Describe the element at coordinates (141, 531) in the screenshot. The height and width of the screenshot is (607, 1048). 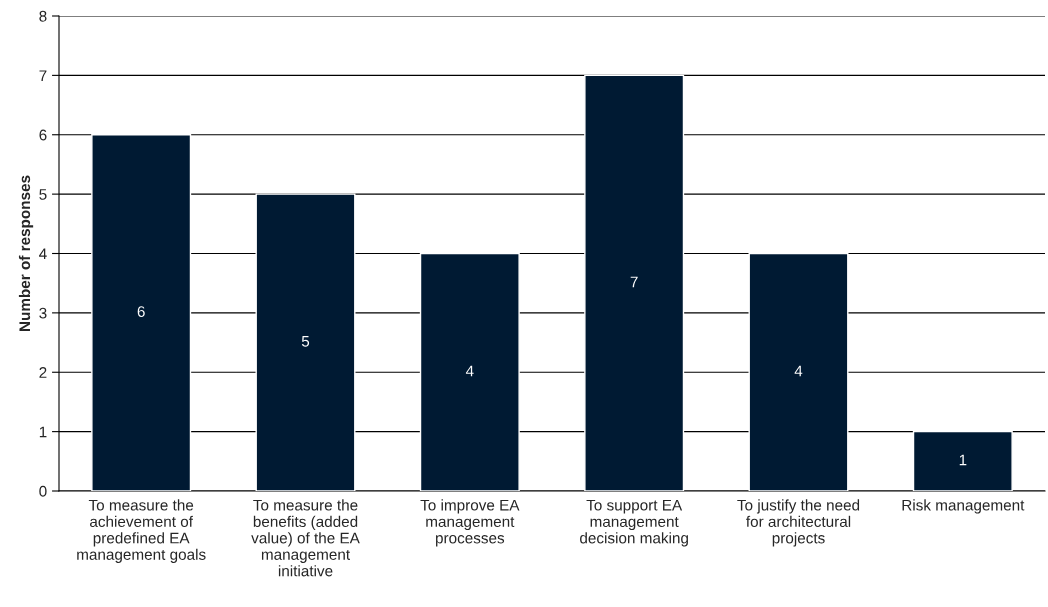
I see `x-tick-label: To measure the achievement of predefined EA management goals` at that location.